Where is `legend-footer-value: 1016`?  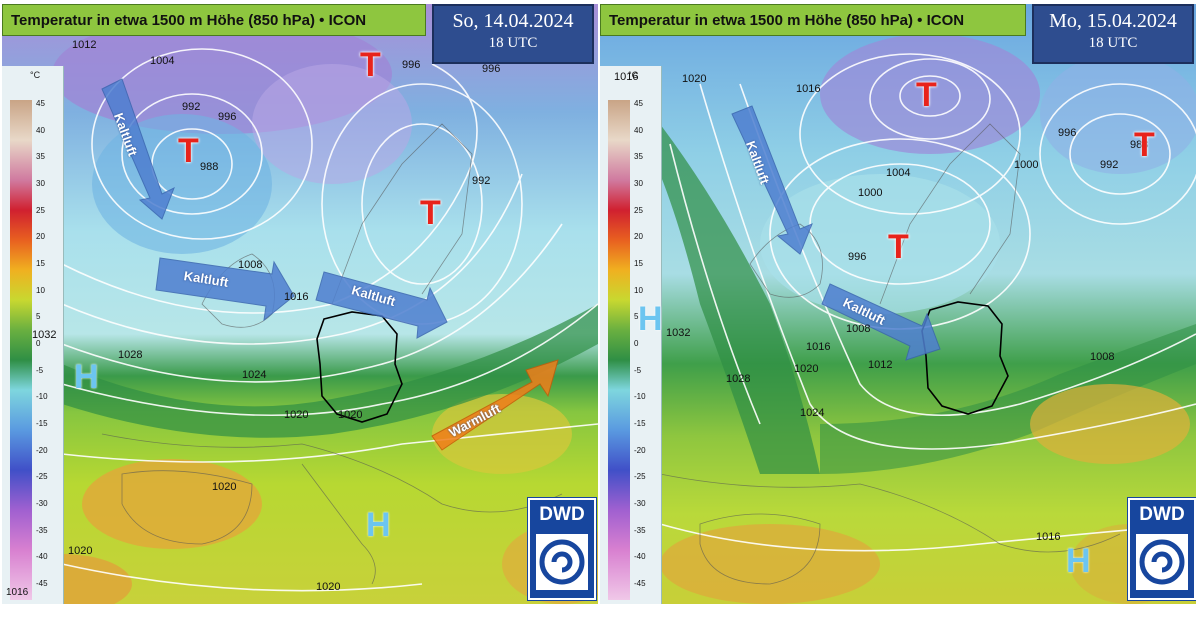
legend-footer-value: 1016 is located at coordinates (17, 592).